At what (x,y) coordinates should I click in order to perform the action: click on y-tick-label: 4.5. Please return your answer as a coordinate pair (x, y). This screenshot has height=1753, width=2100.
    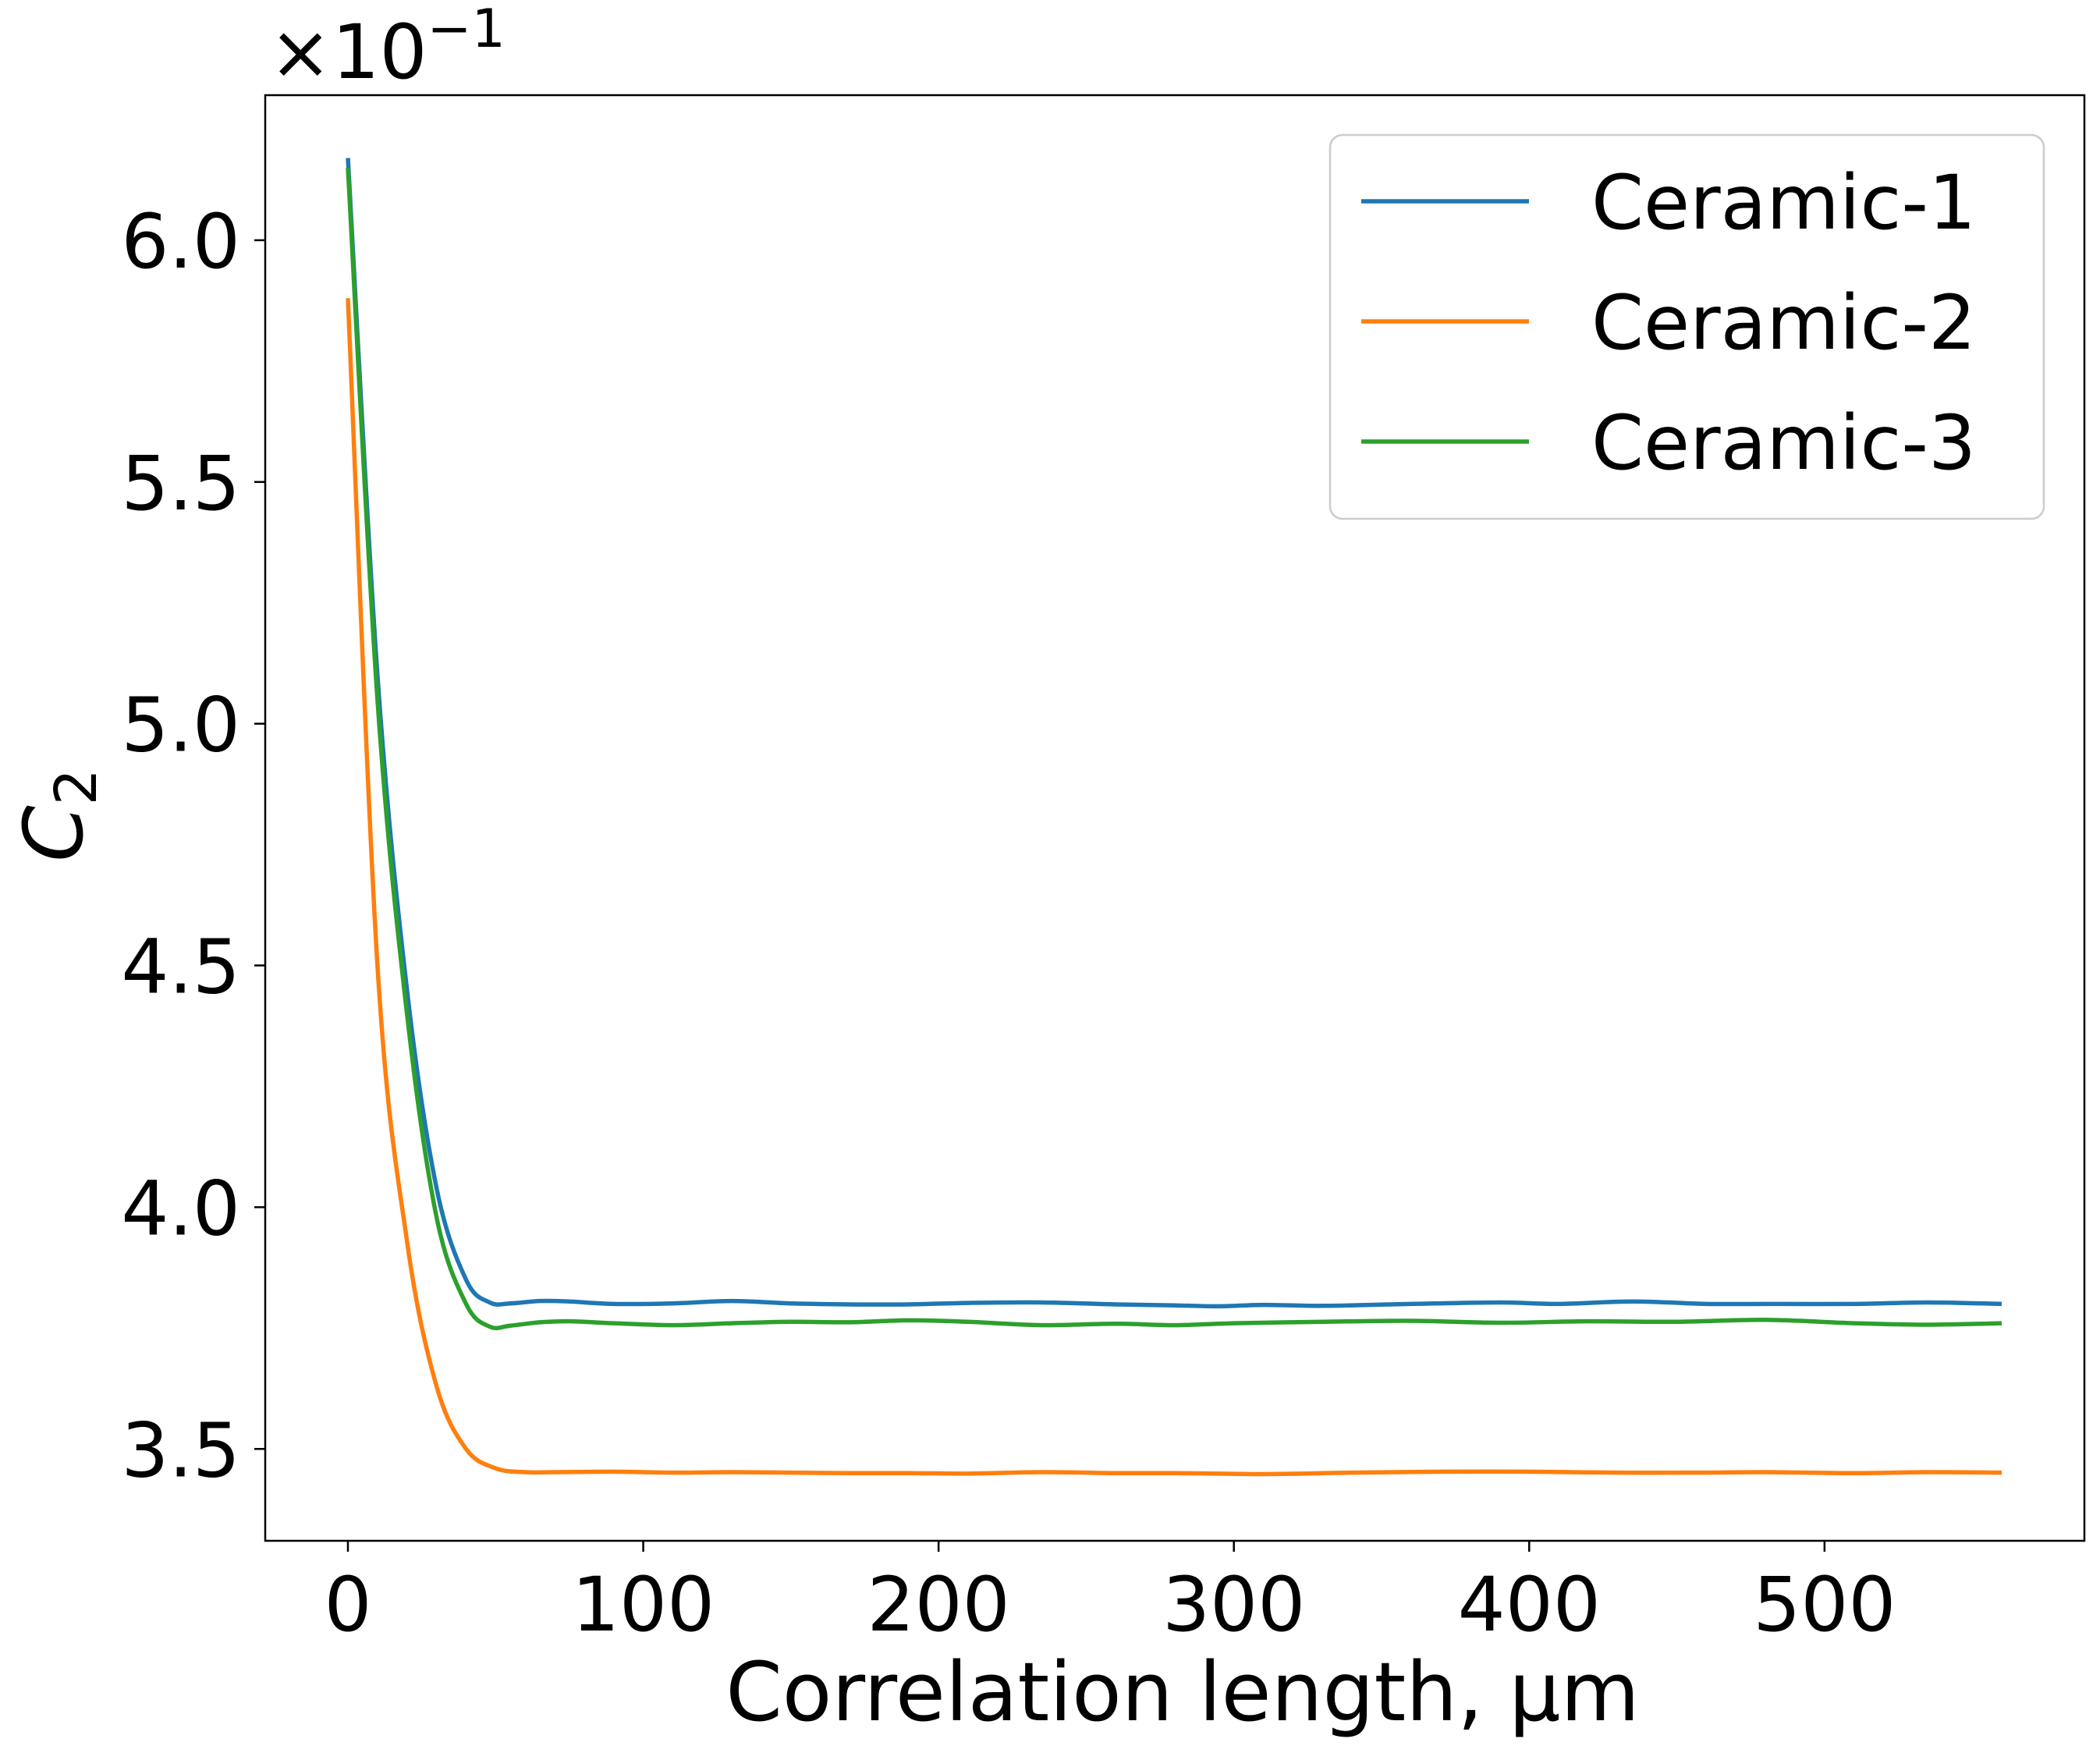
    Looking at the image, I should click on (180, 967).